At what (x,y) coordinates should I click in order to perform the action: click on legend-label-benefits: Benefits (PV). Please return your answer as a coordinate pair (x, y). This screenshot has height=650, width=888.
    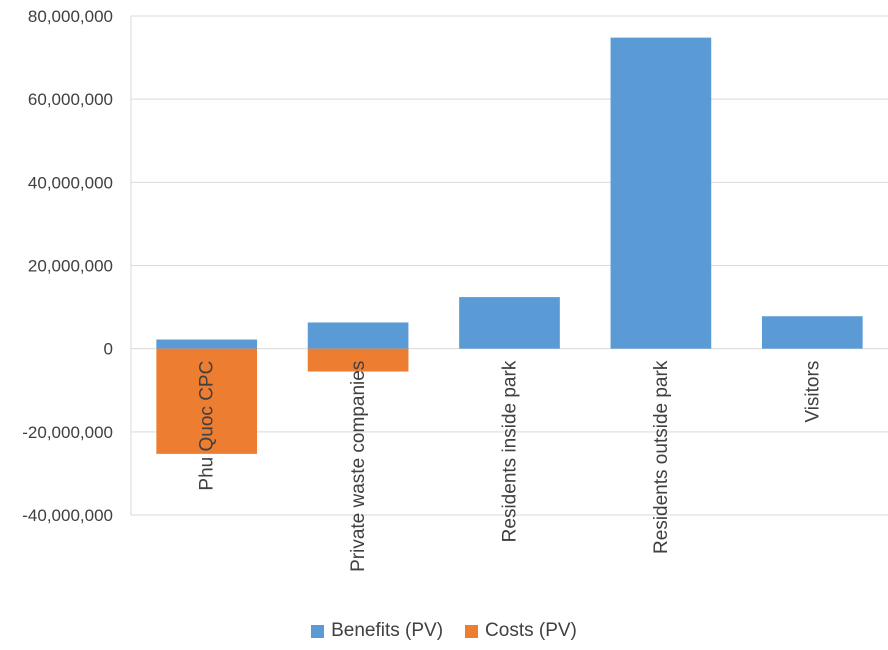
    Looking at the image, I should click on (387, 630).